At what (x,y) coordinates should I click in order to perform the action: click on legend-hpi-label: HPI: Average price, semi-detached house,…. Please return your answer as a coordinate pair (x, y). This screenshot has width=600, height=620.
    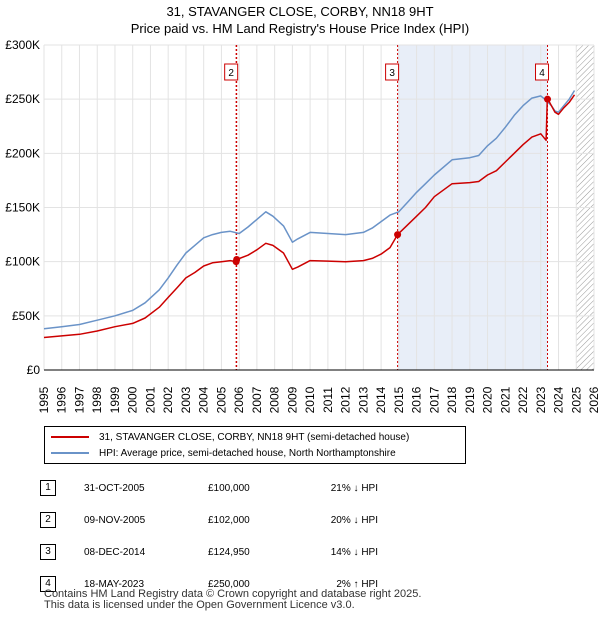
    Looking at the image, I should click on (247, 453).